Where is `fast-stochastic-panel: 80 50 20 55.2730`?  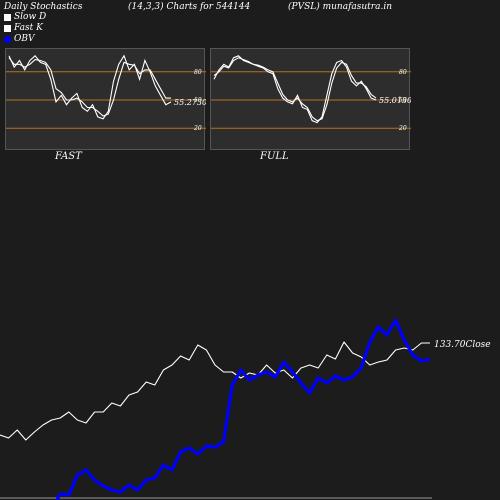
fast-stochastic-panel: 80 50 20 55.2730 is located at coordinates (106, 99).